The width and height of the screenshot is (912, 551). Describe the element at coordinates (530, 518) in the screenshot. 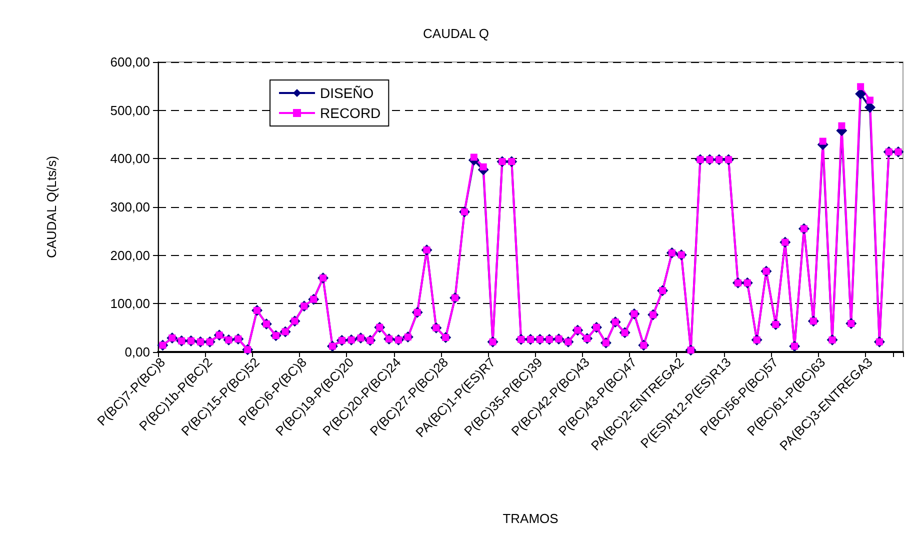

I see `x-axis-title: TRAMOS` at that location.